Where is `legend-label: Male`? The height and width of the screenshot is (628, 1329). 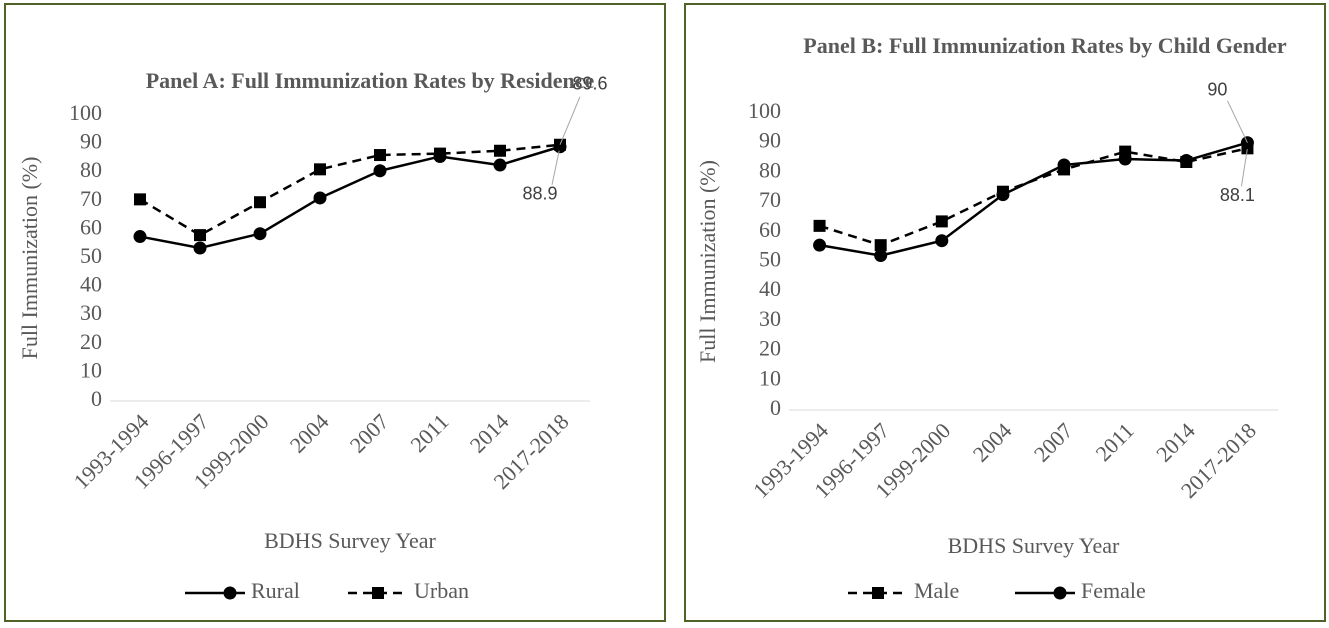
legend-label: Male is located at coordinates (936, 590).